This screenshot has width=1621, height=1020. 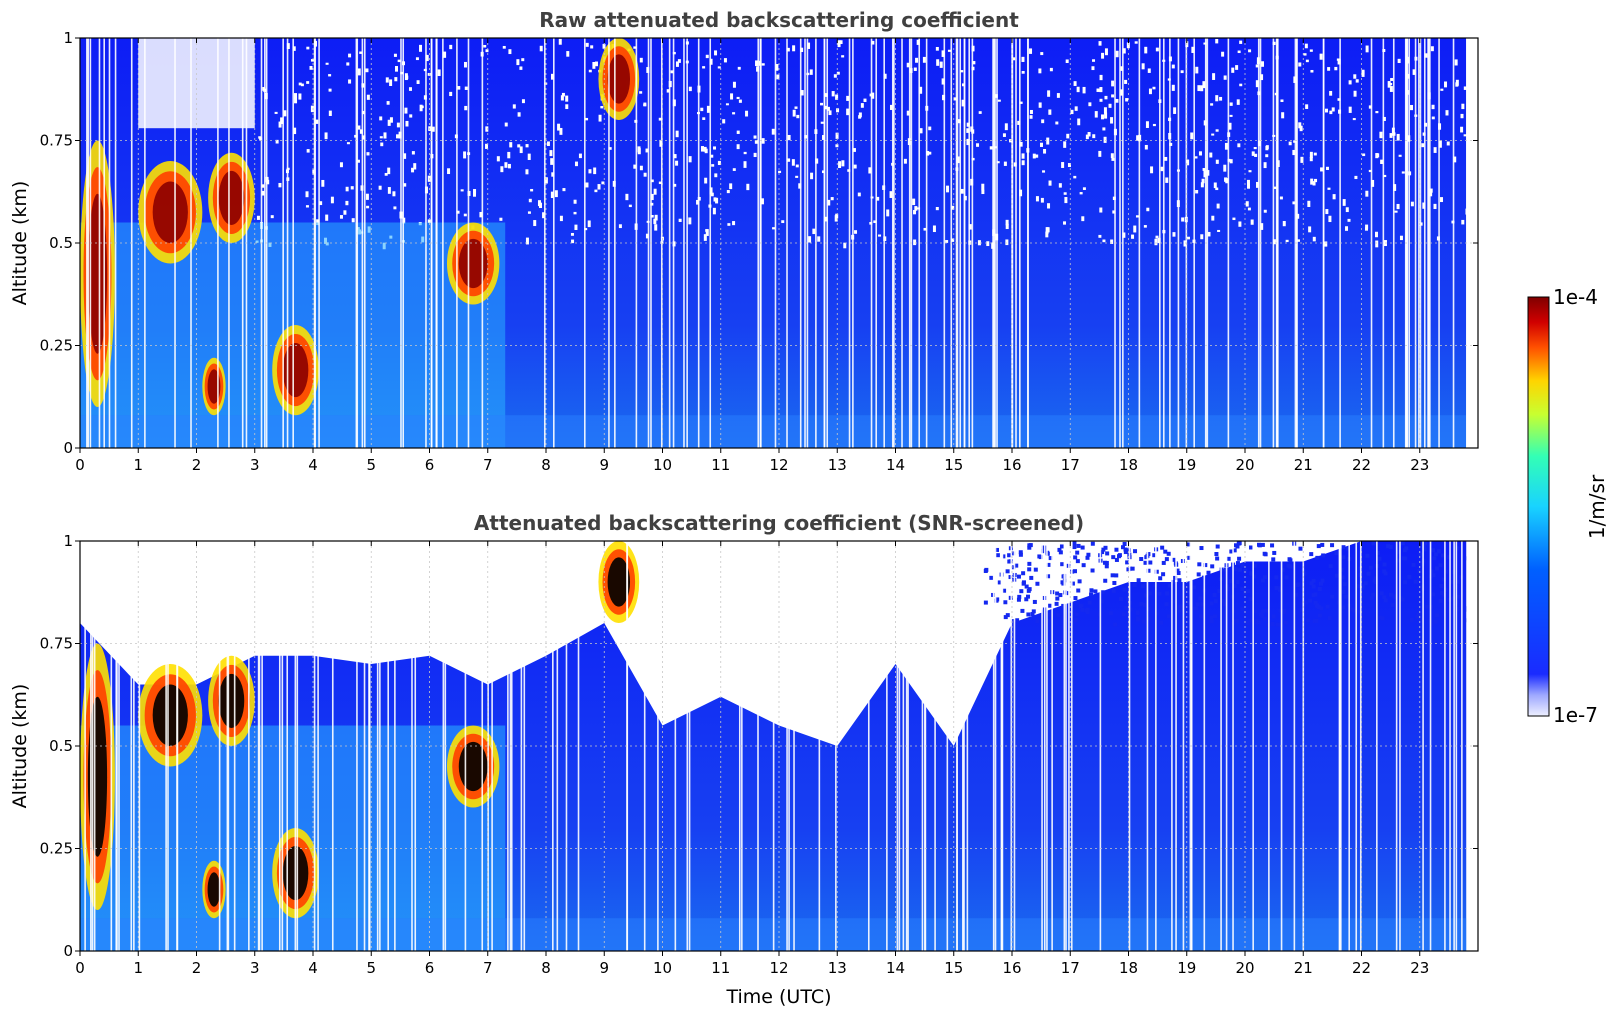 I want to click on x-tick-label: 4, so click(x=313, y=968).